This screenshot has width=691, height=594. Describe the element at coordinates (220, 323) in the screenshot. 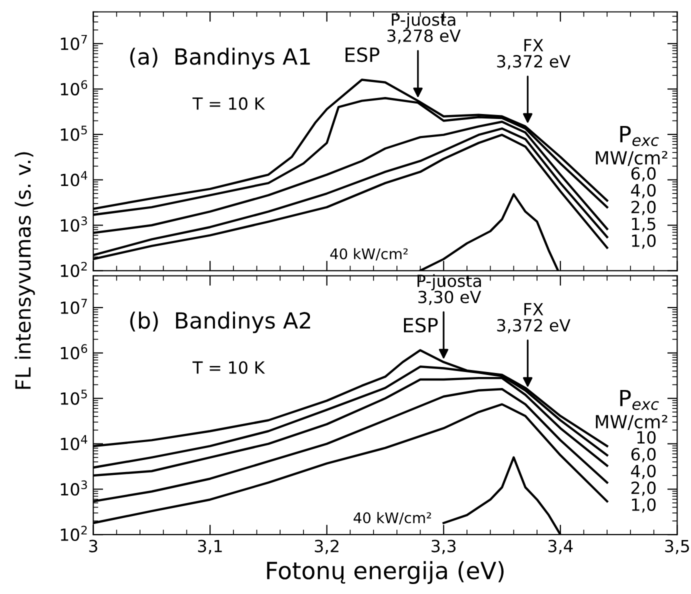

I see `text: (b) Bandinys A2` at that location.